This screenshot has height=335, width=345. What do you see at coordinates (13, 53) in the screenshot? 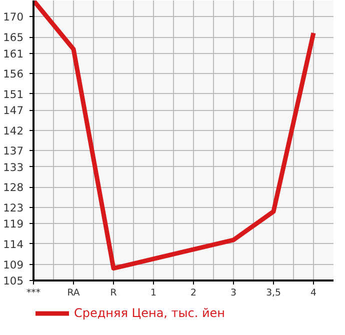
I see `y-tick-label: 161` at bounding box center [13, 53].